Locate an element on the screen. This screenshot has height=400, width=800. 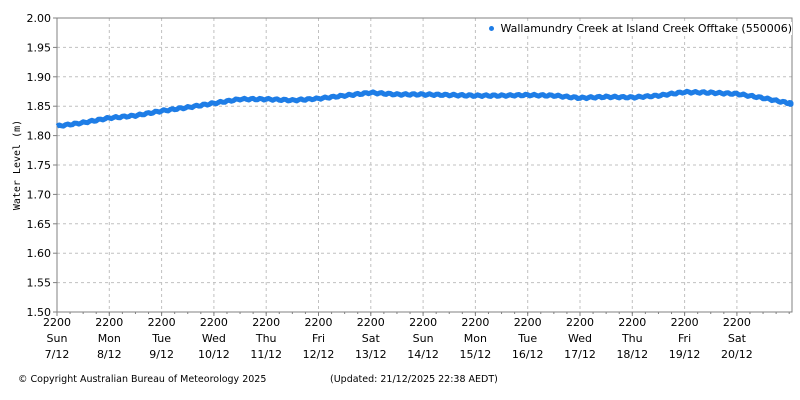
y-tick-label: 1.50 is located at coordinates (39, 312).